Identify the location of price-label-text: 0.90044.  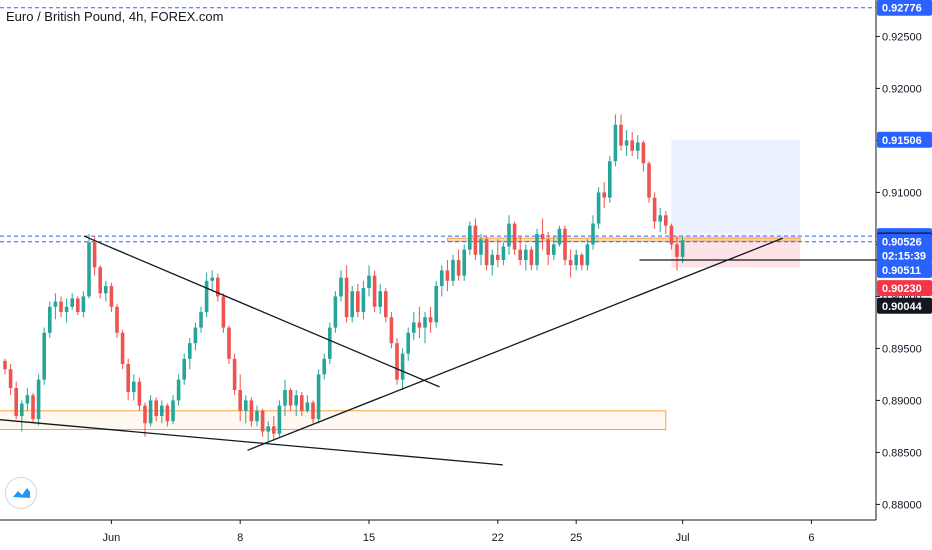
(902, 307).